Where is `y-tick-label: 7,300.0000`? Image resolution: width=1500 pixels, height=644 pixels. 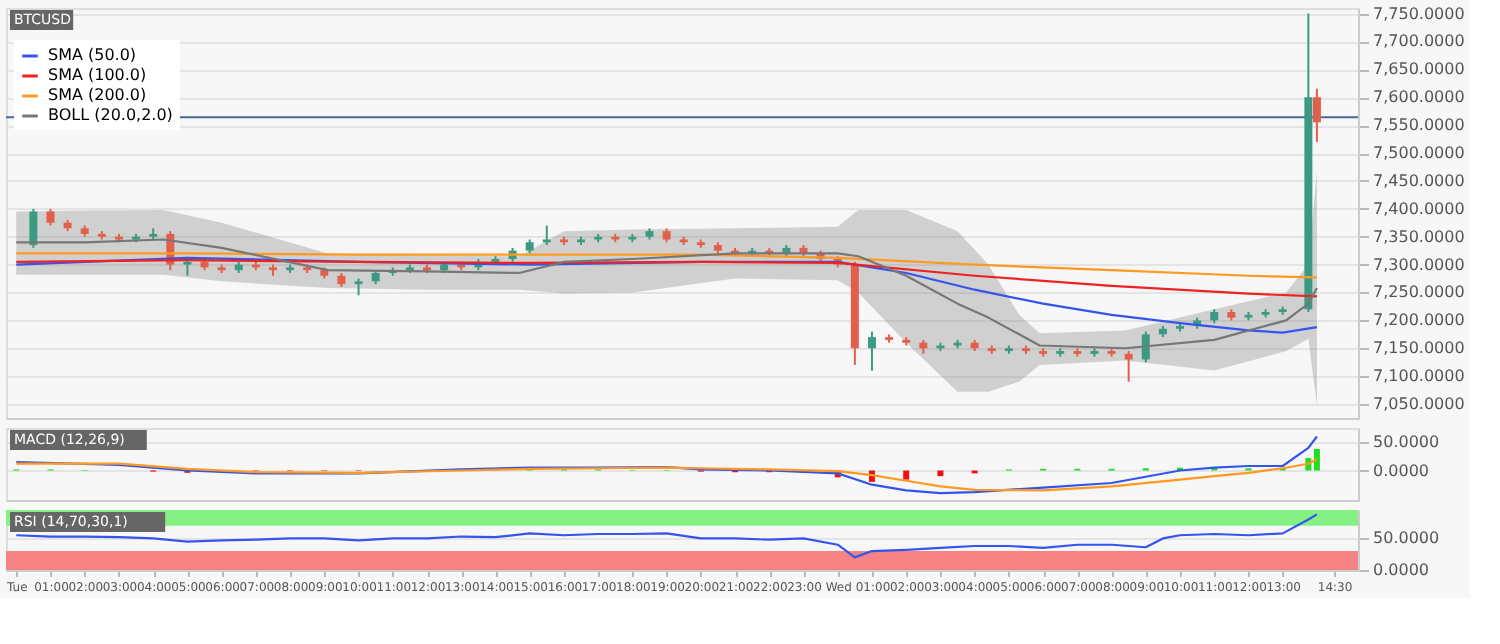 y-tick-label: 7,300.0000 is located at coordinates (1419, 264).